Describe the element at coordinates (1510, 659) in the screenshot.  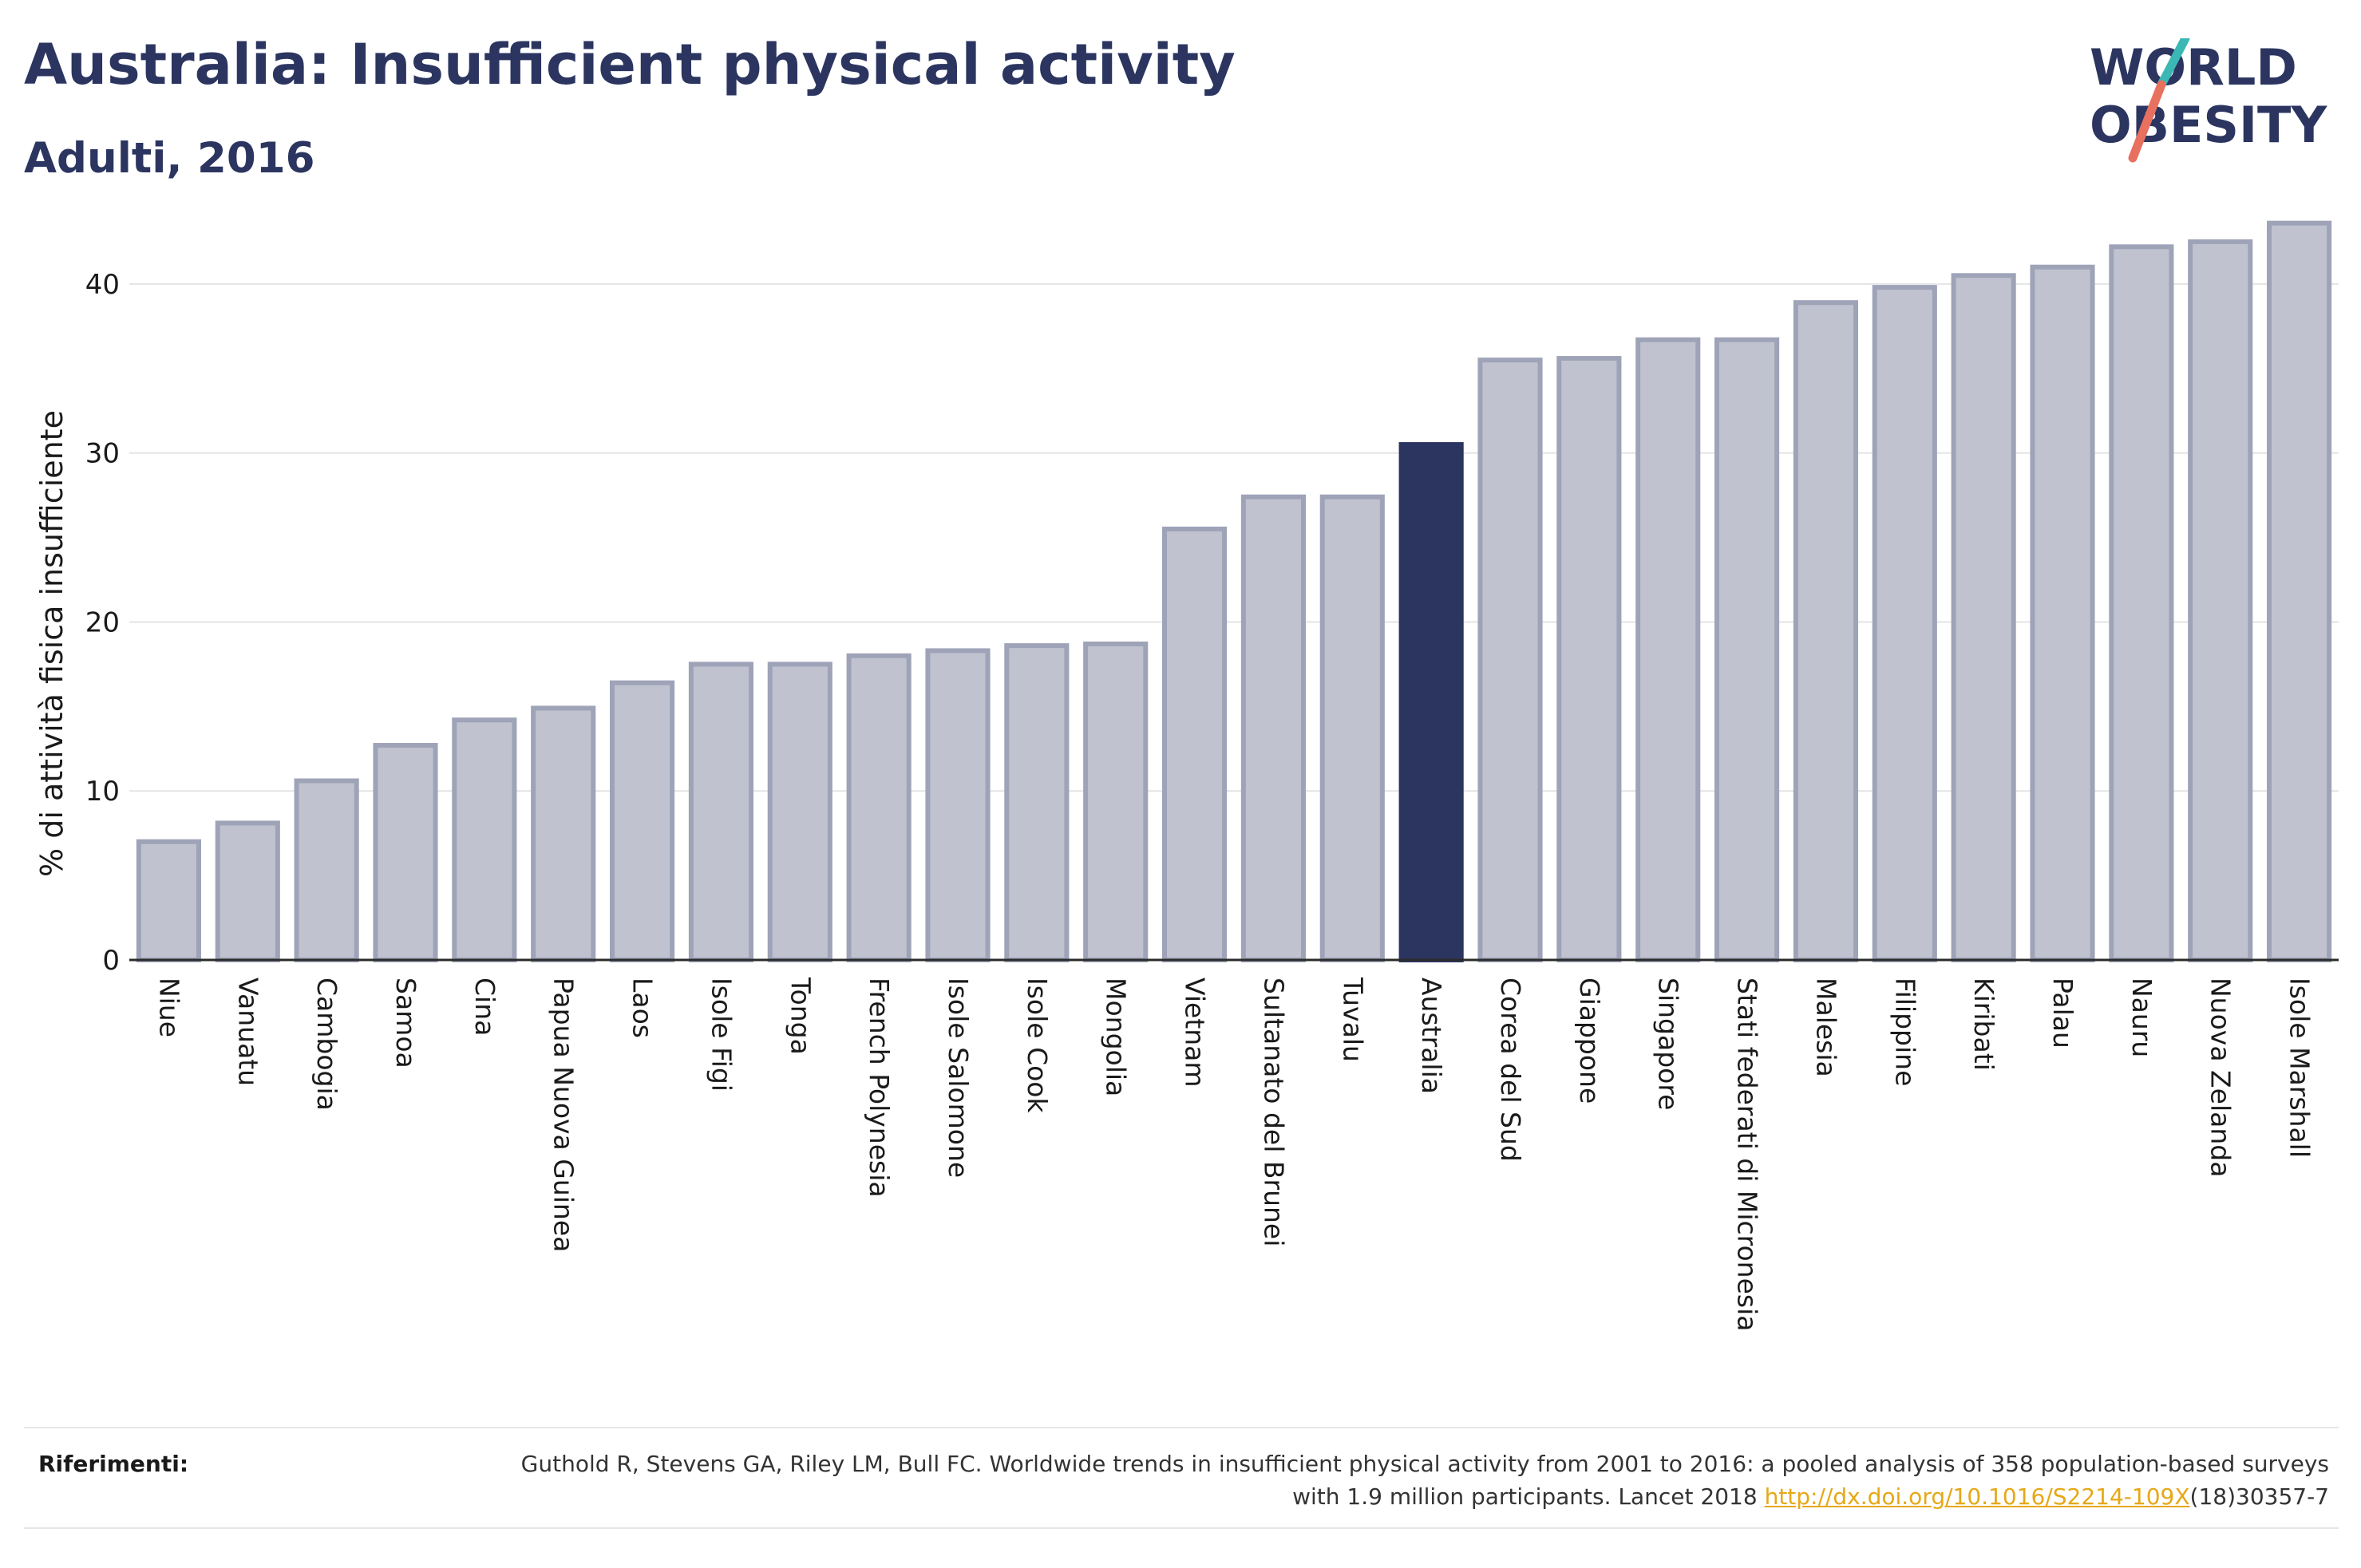
I see `bar-corea-del-sud` at that location.